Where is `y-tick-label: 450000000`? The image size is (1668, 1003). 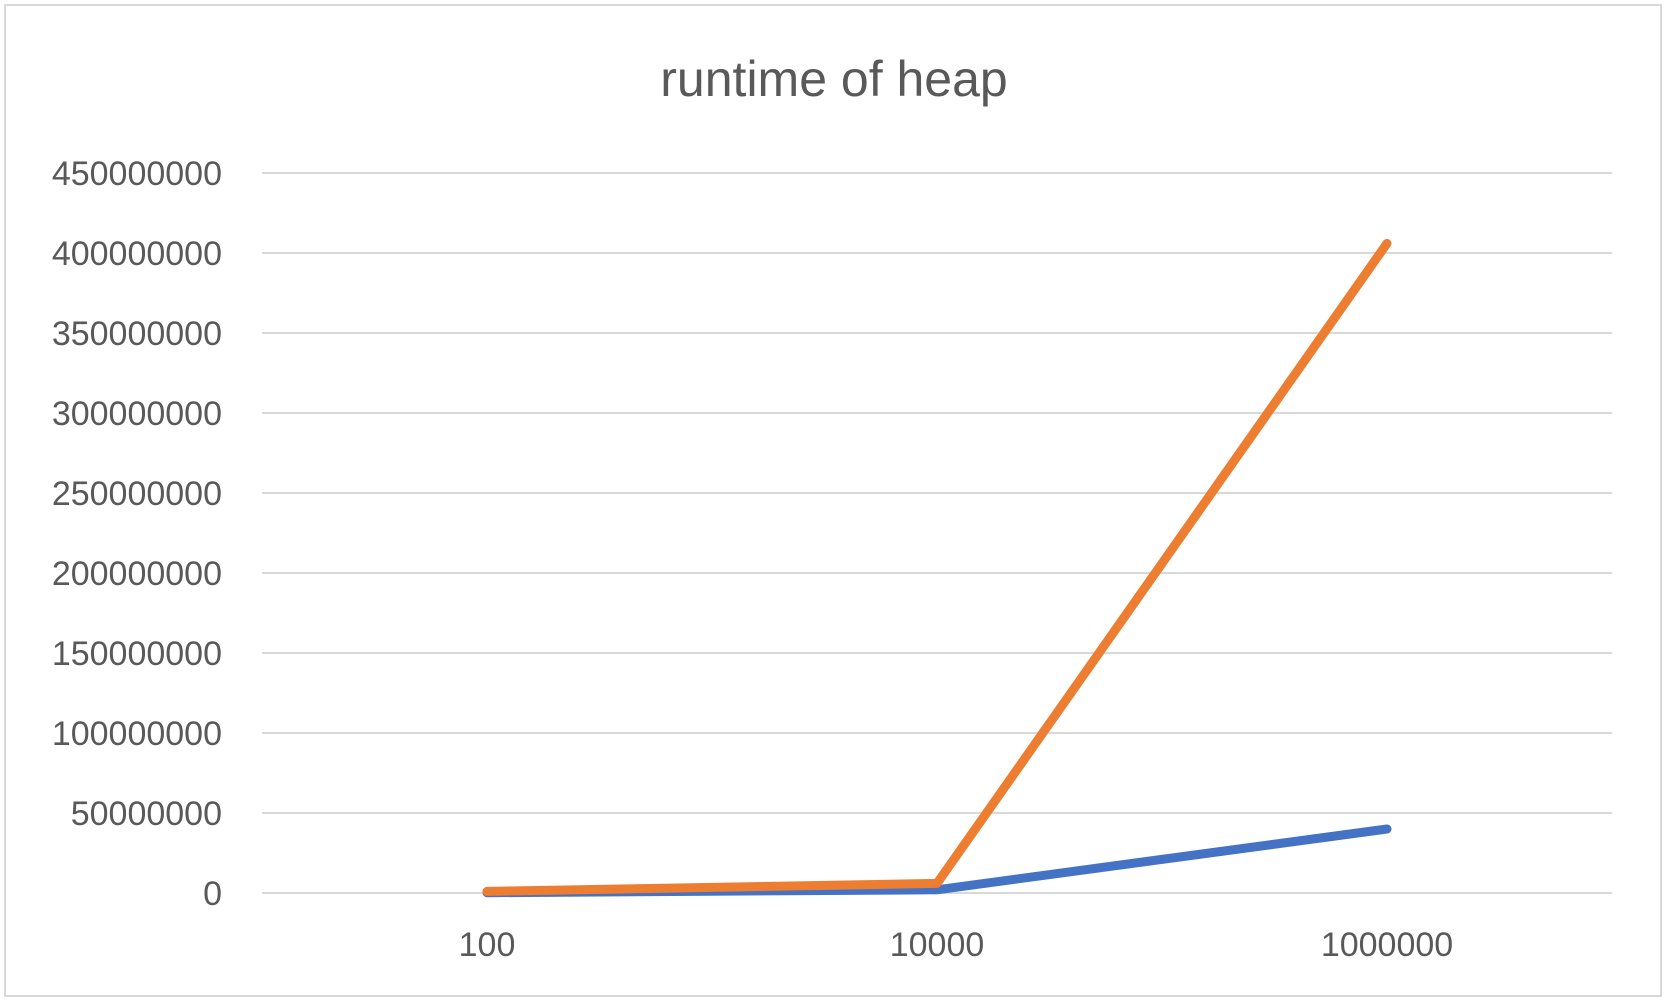 y-tick-label: 450000000 is located at coordinates (137, 174).